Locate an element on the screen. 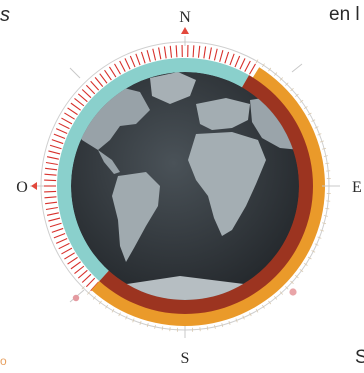 This screenshot has height=373, width=364. ne-tick is located at coordinates (297, 68).